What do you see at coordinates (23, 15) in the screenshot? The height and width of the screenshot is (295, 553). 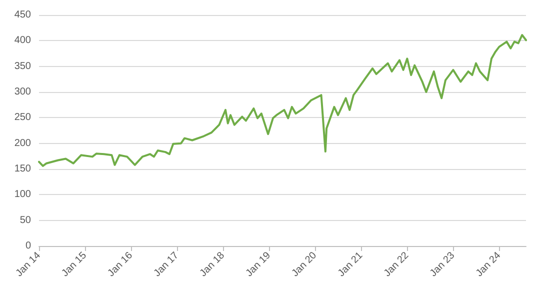 I see `y-tick-label: 450` at bounding box center [23, 15].